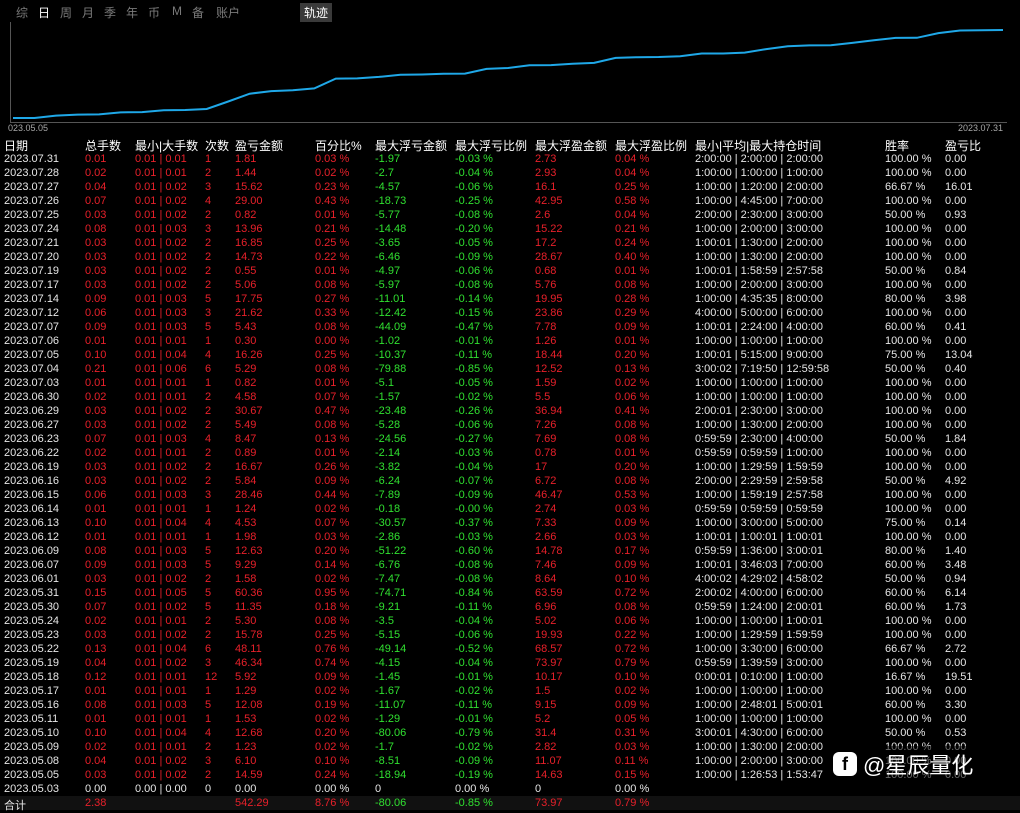 Image resolution: width=1020 pixels, height=813 pixels. Describe the element at coordinates (103, 146) in the screenshot. I see `column-header: 总手数` at that location.